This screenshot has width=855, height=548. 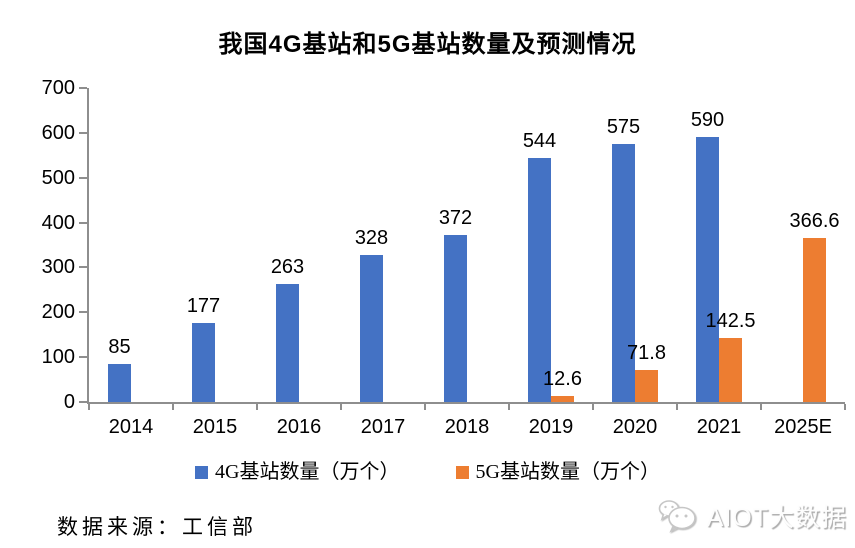 I want to click on bar-4g-2018, so click(x=455, y=318).